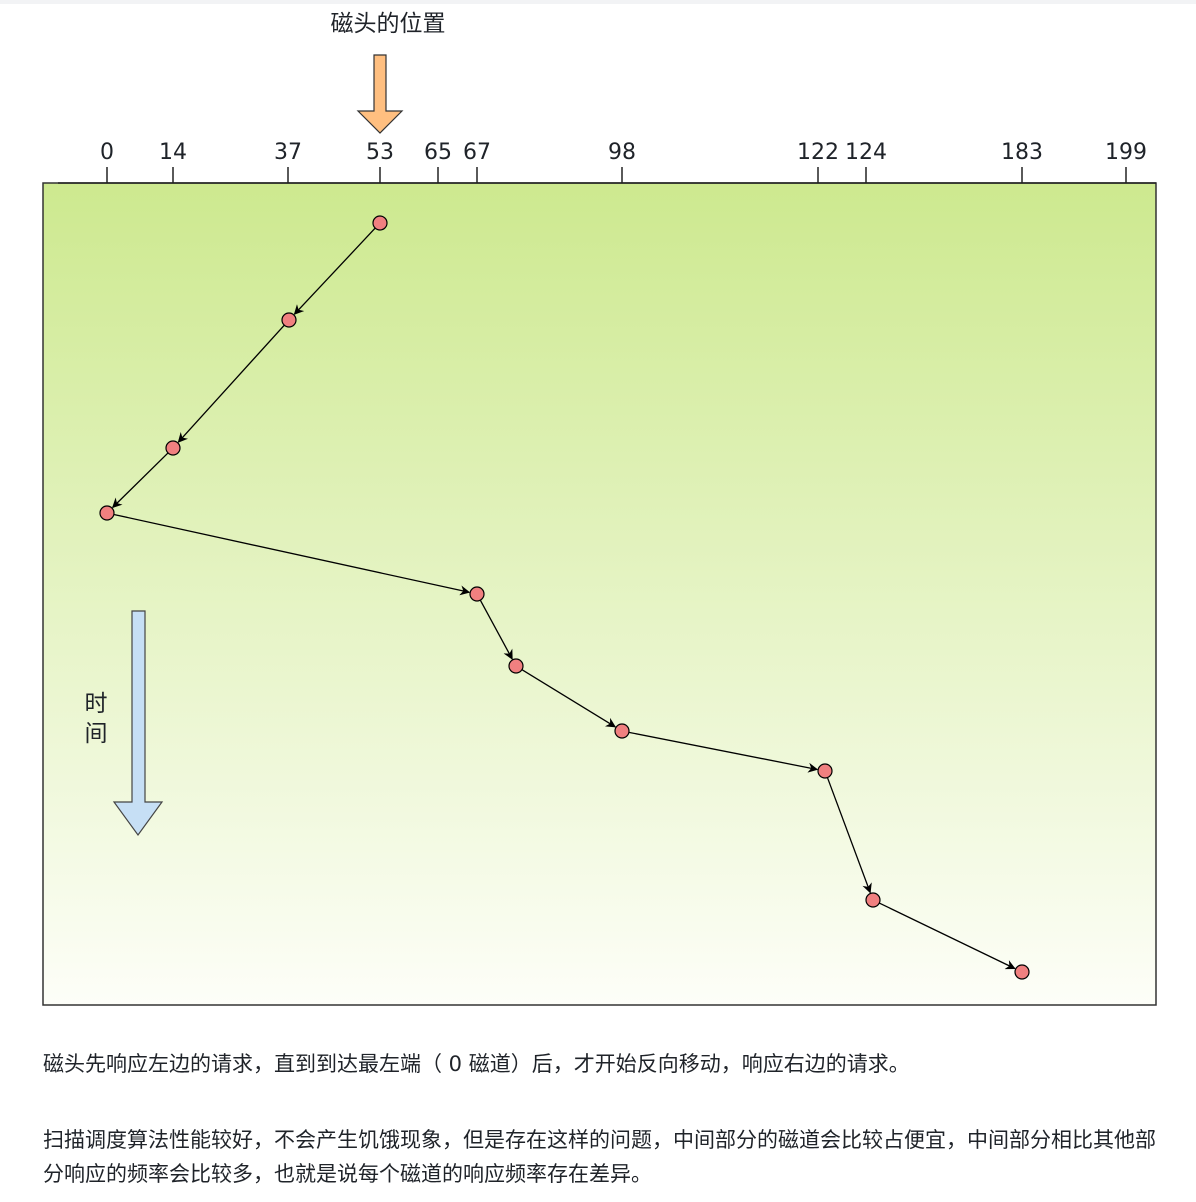 The image size is (1196, 1202). Describe the element at coordinates (173, 152) in the screenshot. I see `axis-tick-label: 14` at that location.